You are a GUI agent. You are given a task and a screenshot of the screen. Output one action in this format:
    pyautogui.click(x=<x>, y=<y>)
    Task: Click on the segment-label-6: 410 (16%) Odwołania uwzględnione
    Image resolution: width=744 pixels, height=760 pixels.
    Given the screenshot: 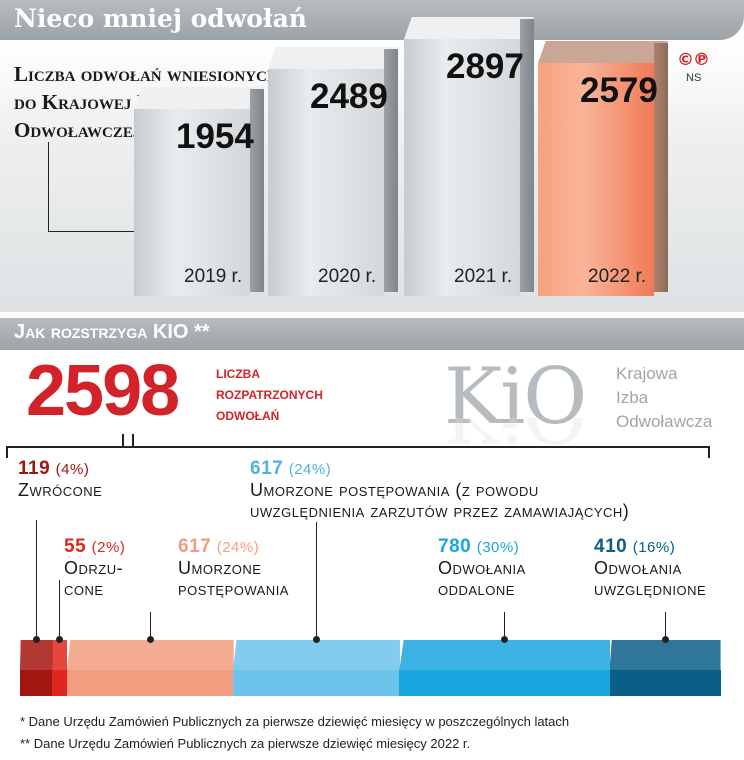 What is the action you would take?
    pyautogui.click(x=669, y=568)
    